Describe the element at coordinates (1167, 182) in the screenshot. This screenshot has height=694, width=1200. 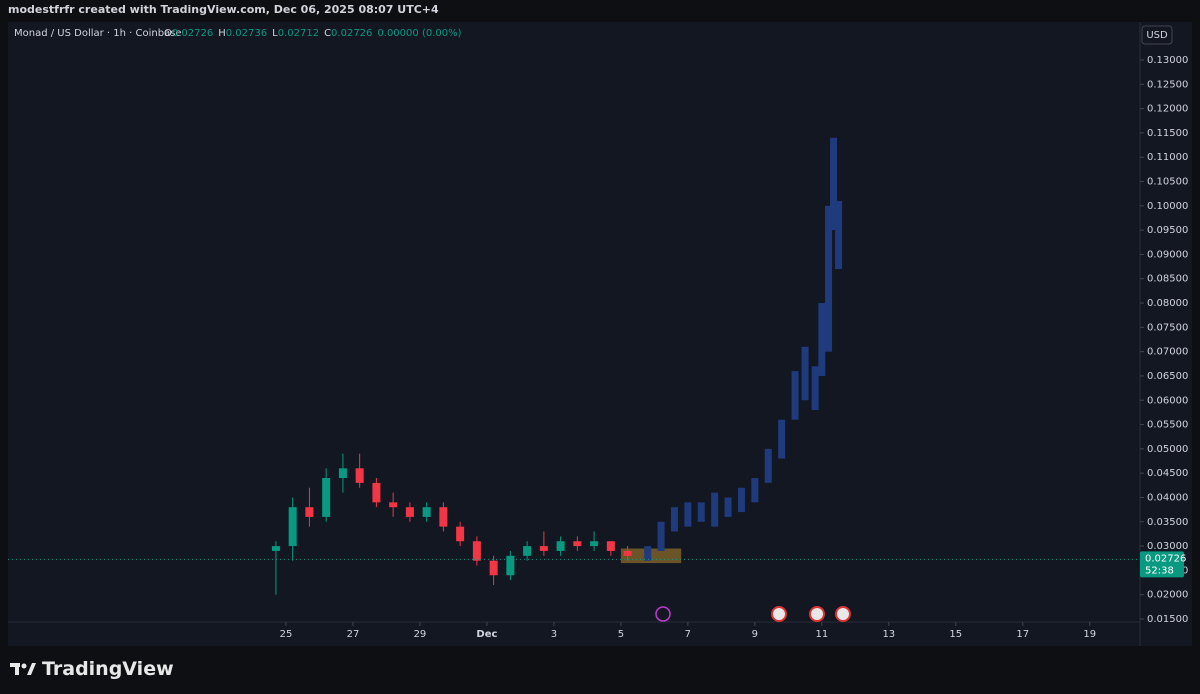
I see `y-tick-label: 0.10500` at that location.